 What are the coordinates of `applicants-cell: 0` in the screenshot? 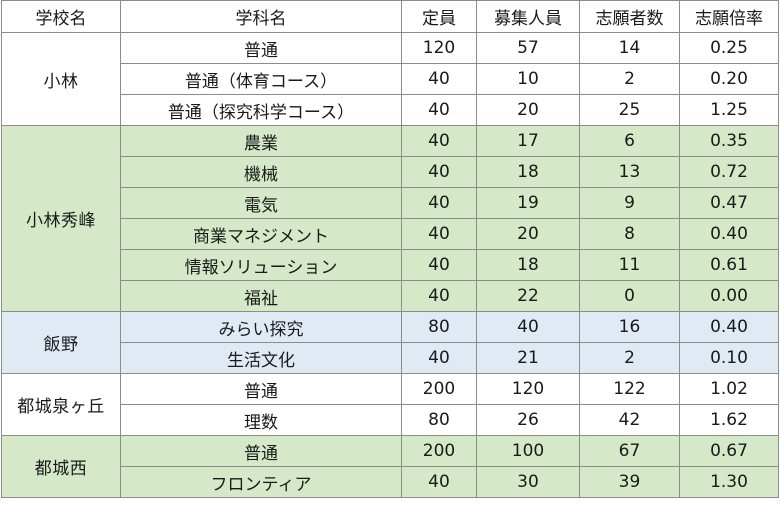 It's located at (629, 296).